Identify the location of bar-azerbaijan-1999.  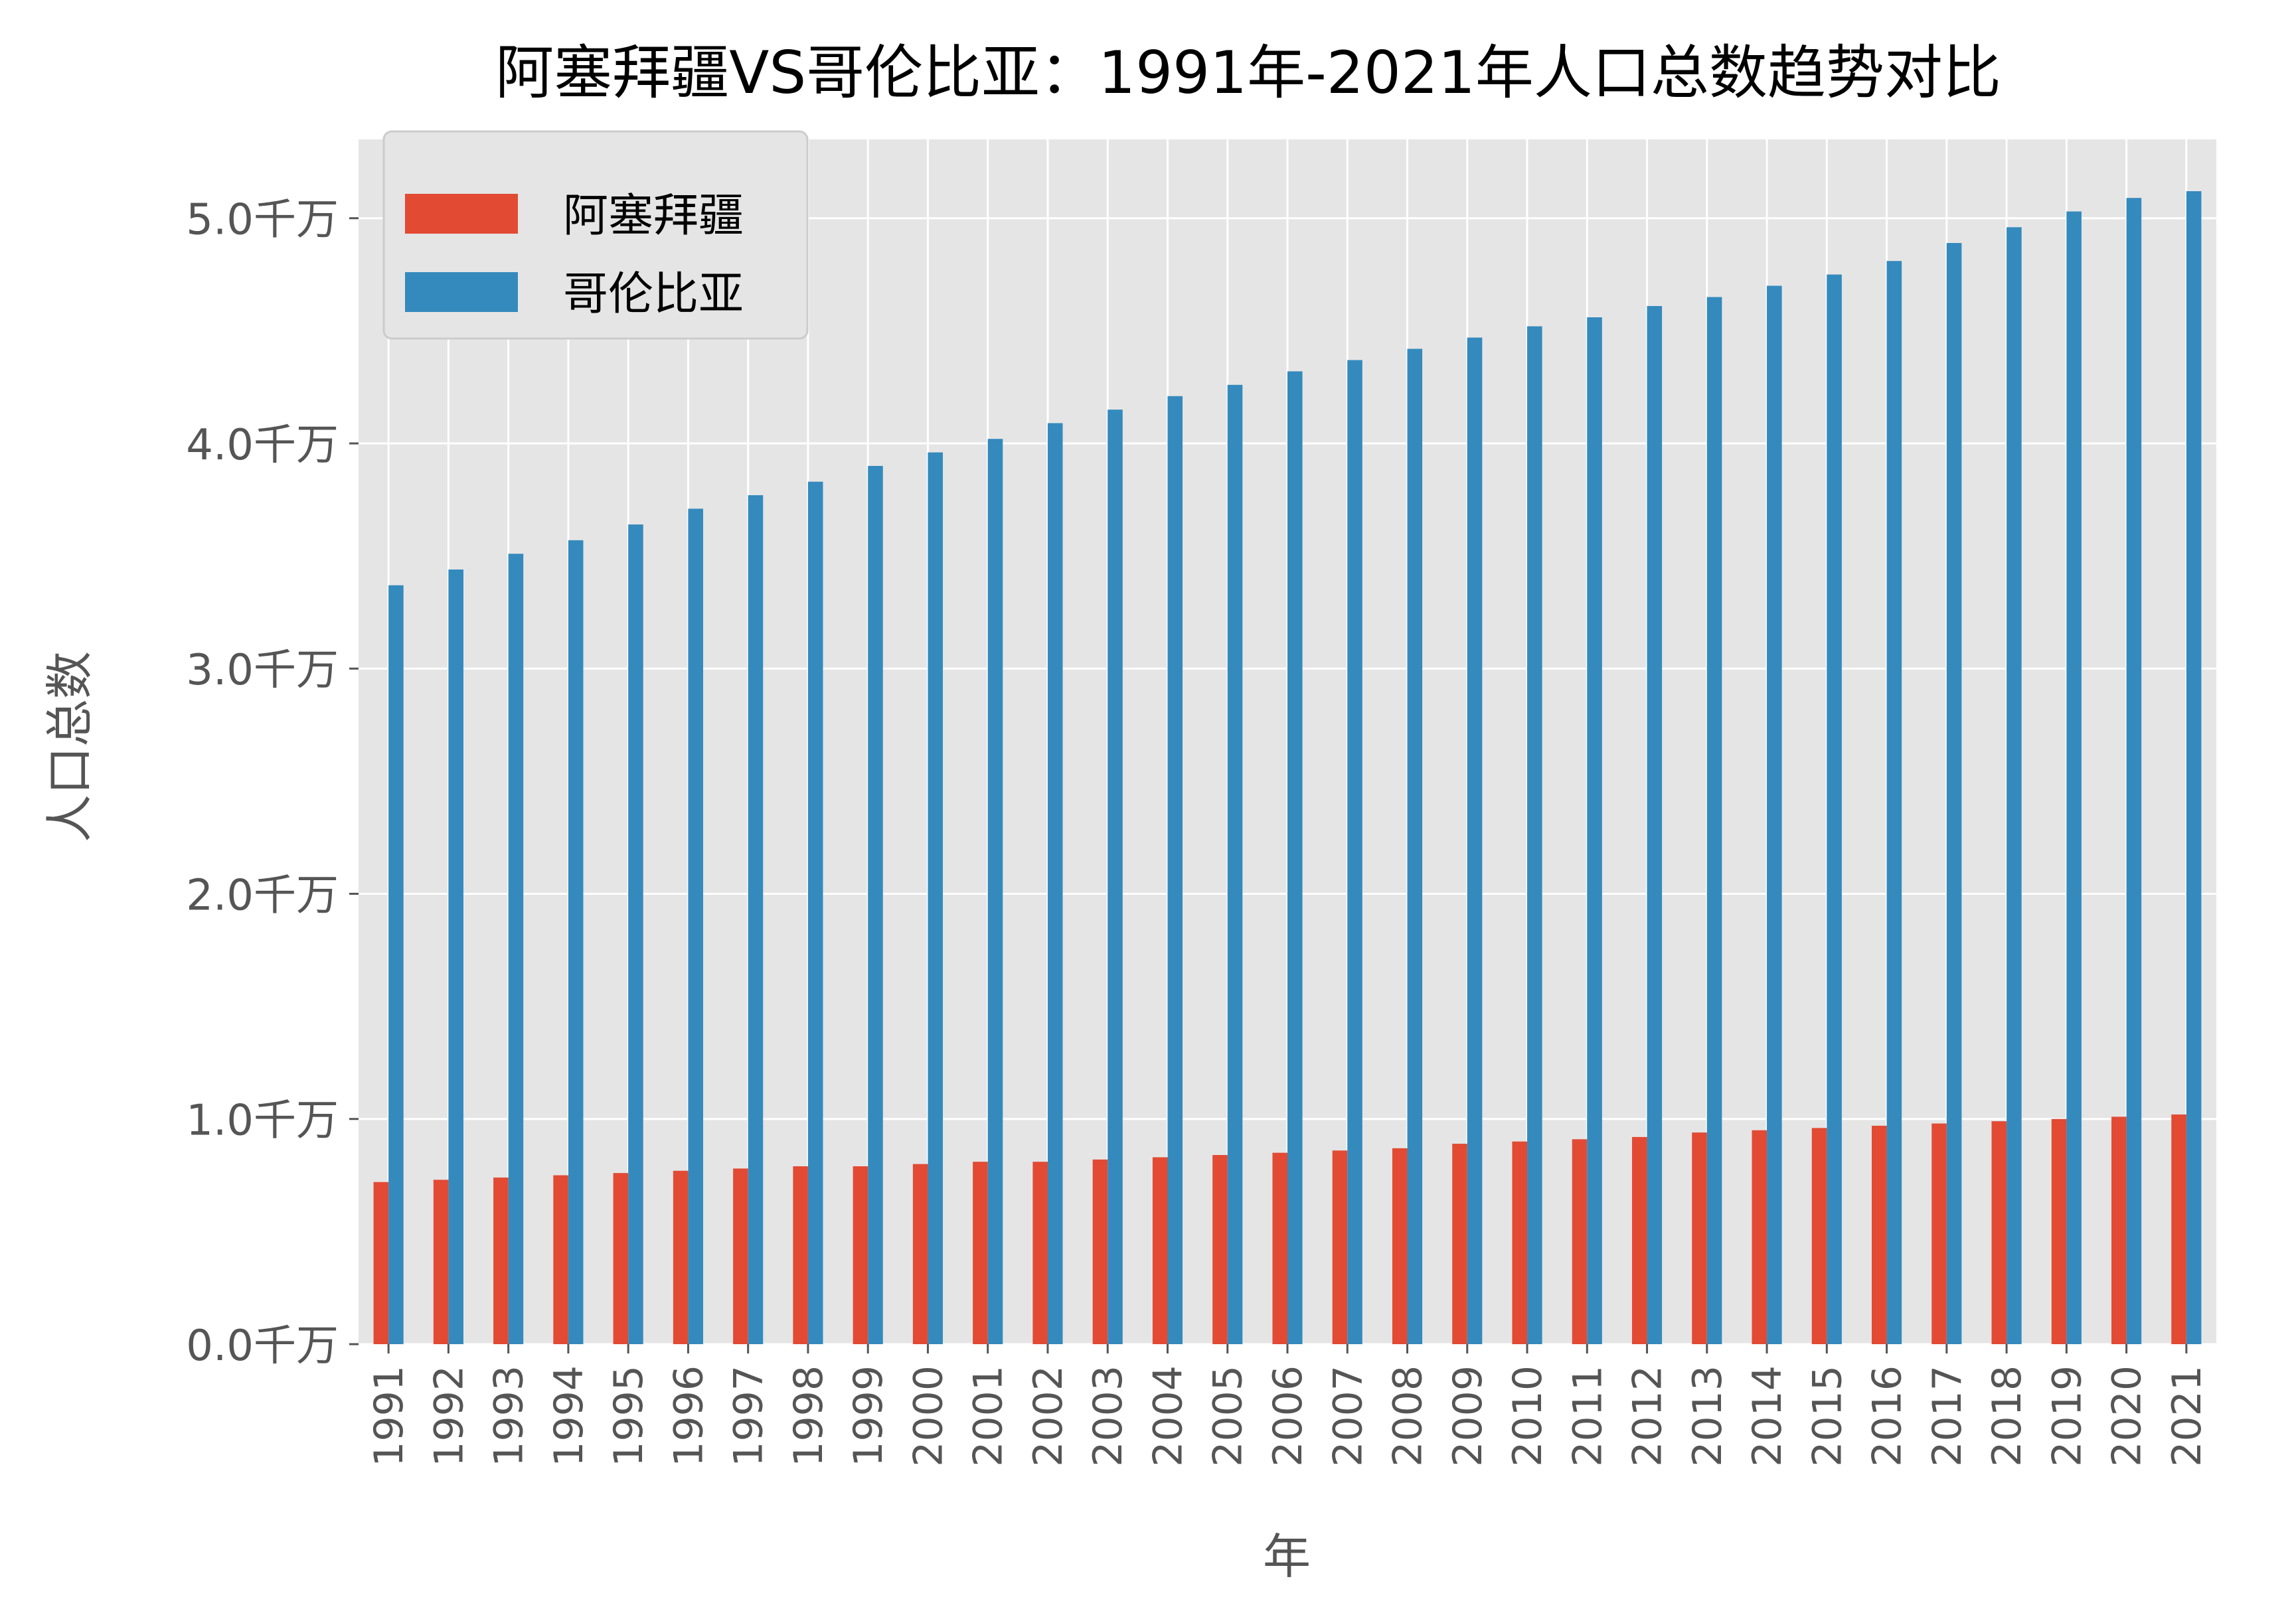
(861, 1255).